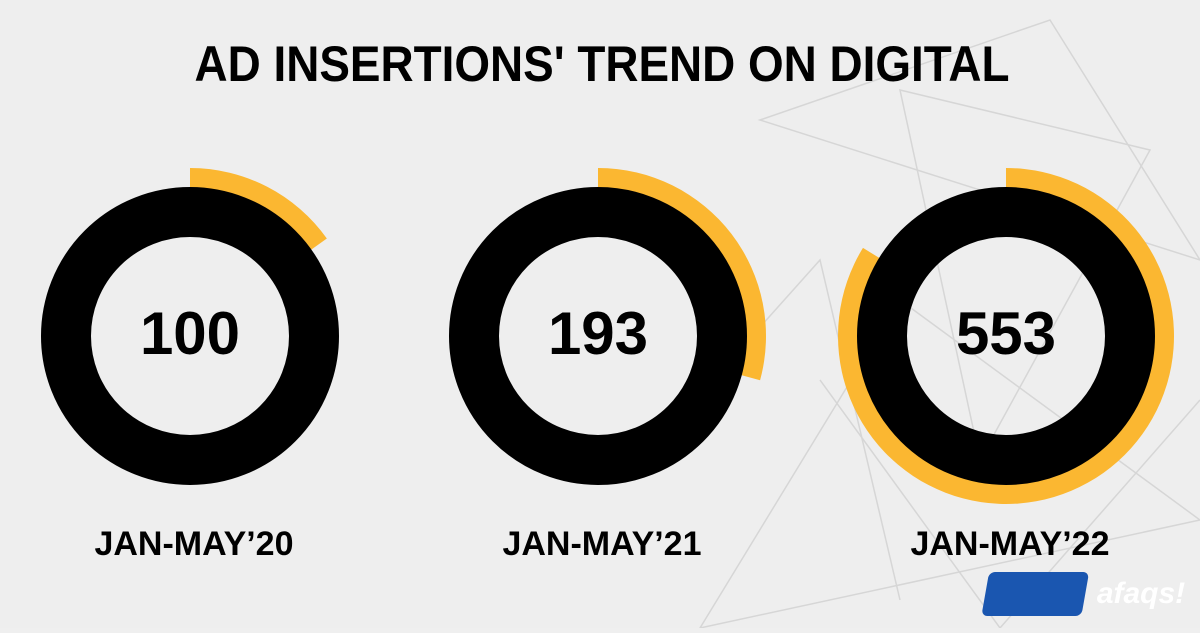 This screenshot has width=1200, height=633. What do you see at coordinates (193, 544) in the screenshot?
I see `category-label: JAN-MAY’20` at bounding box center [193, 544].